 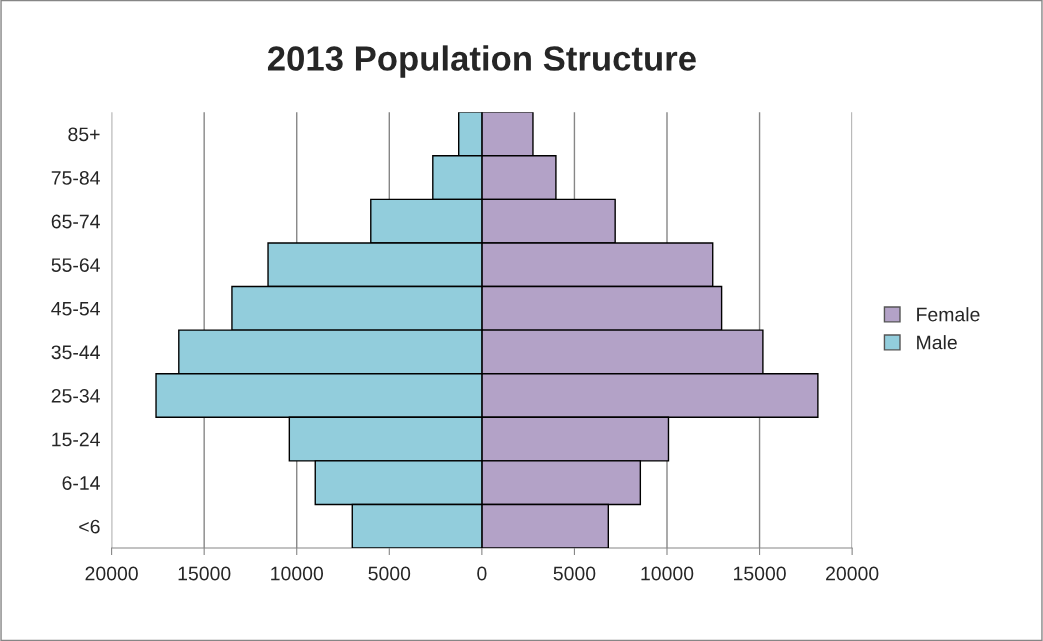 I want to click on y-tick-label: 35-44, so click(x=75, y=352).